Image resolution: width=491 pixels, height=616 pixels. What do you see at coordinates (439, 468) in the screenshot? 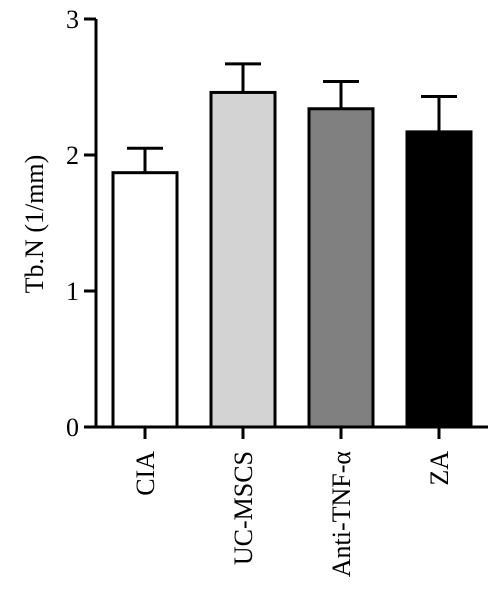
I see `x-category-label: ZA` at bounding box center [439, 468].